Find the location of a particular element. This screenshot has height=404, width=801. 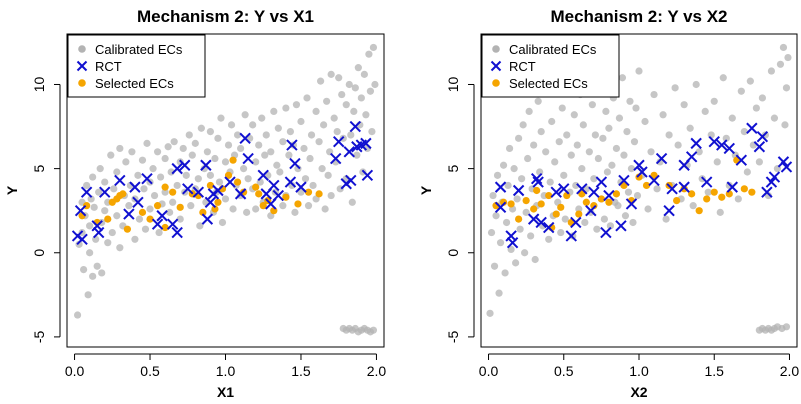

chart-title: Mechanism 2: Y vs X2 is located at coordinates (638, 16).